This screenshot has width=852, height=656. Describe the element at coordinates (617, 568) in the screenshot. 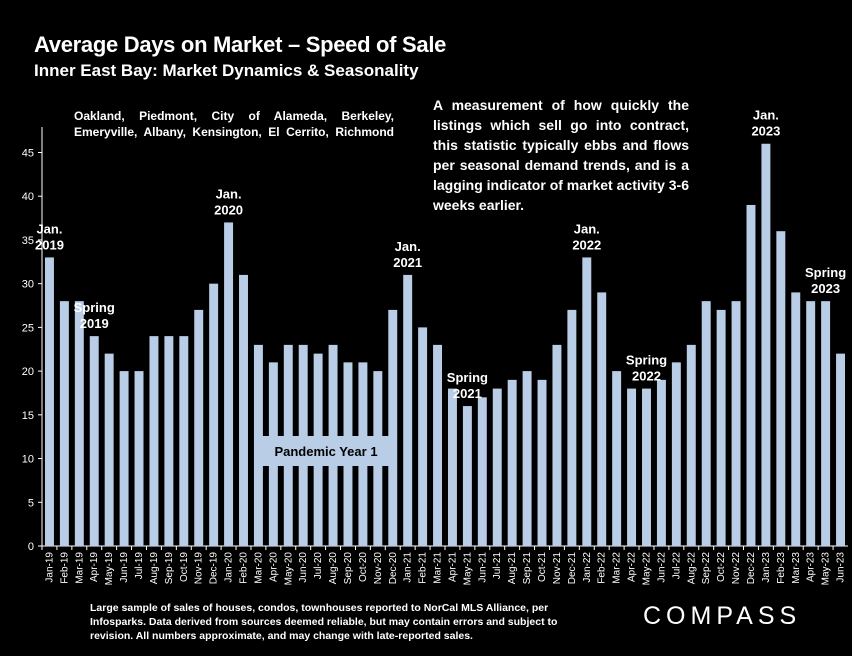

I see `x-tick-label: Mar-22` at that location.